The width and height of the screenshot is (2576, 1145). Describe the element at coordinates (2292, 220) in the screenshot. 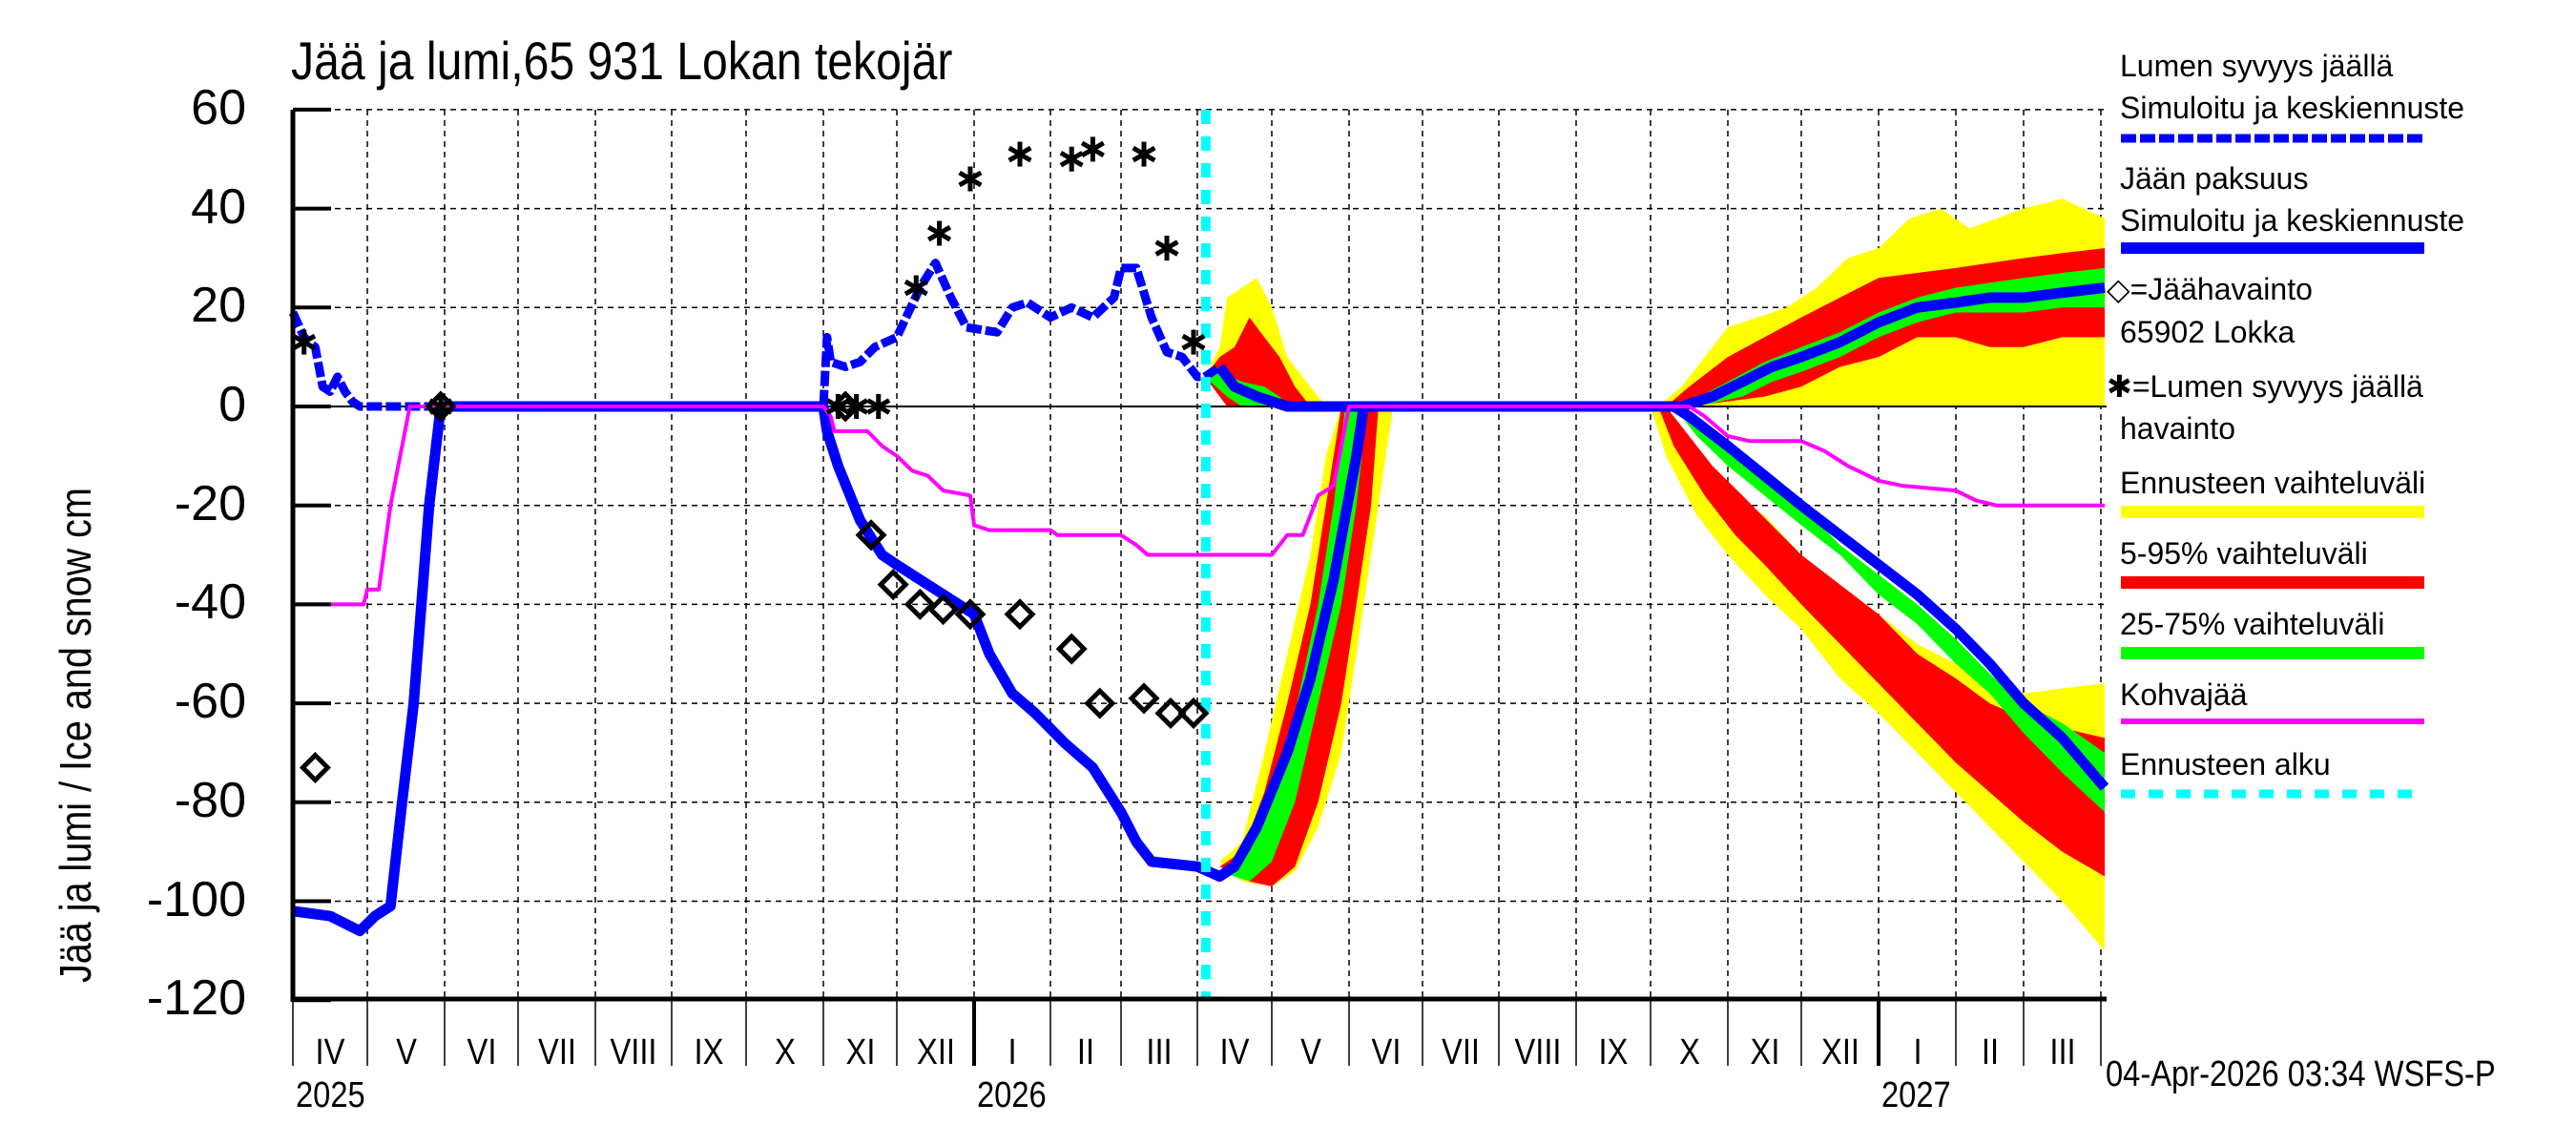

I see `legend-ice-sim-line2: Simuloitu ja keskiennuste` at that location.